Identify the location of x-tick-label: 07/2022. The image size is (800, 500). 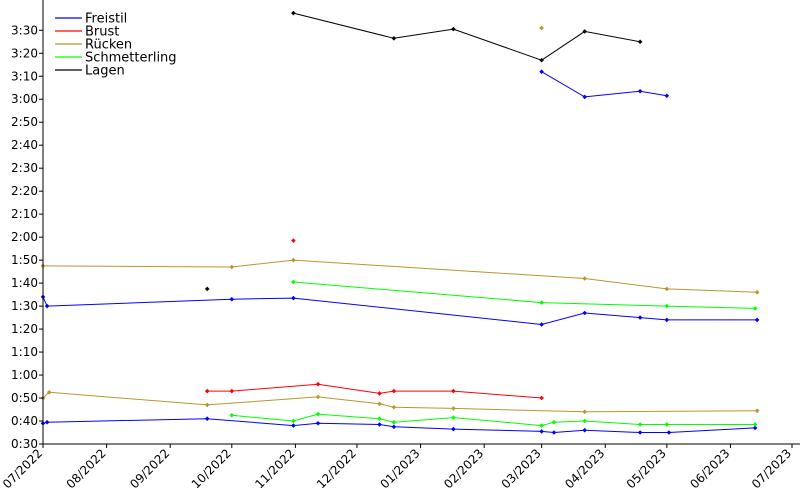
(22, 468).